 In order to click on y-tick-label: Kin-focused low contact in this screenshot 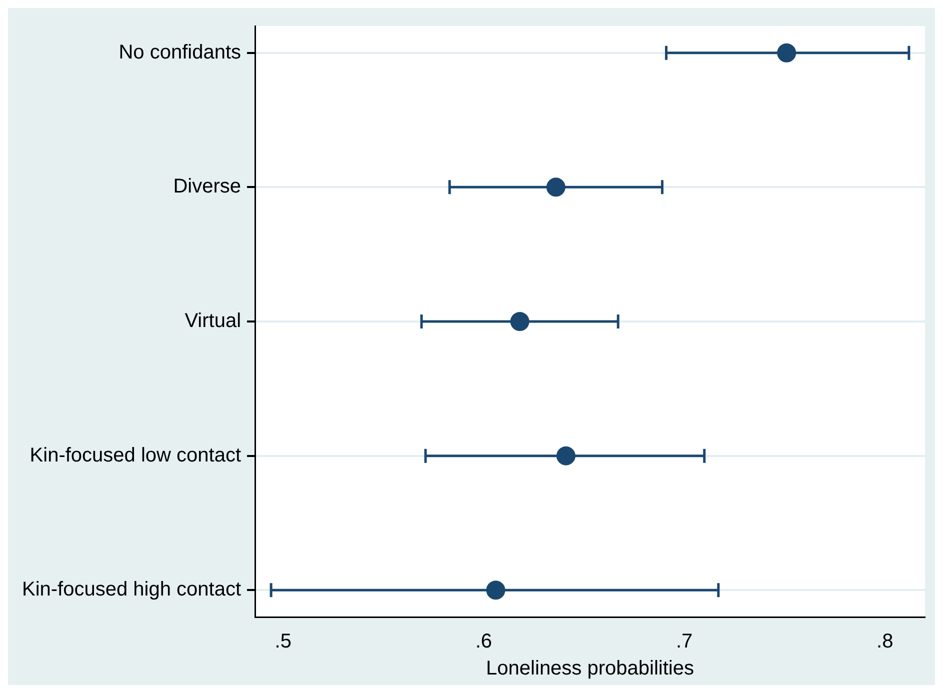, I will do `click(136, 455)`.